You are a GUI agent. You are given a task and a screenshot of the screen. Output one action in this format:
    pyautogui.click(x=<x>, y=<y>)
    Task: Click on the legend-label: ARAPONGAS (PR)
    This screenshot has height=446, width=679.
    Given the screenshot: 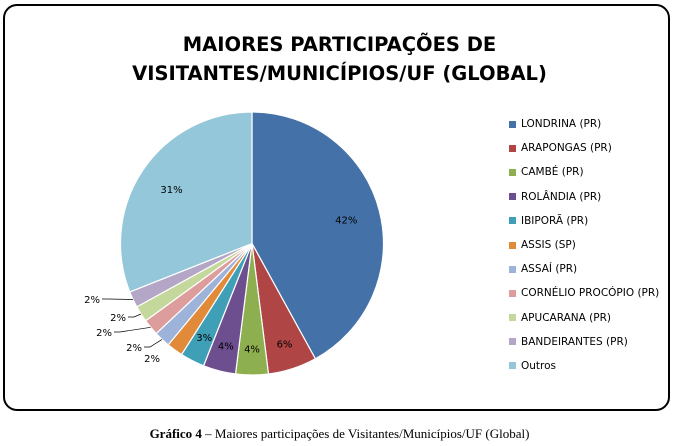 What is the action you would take?
    pyautogui.click(x=566, y=148)
    